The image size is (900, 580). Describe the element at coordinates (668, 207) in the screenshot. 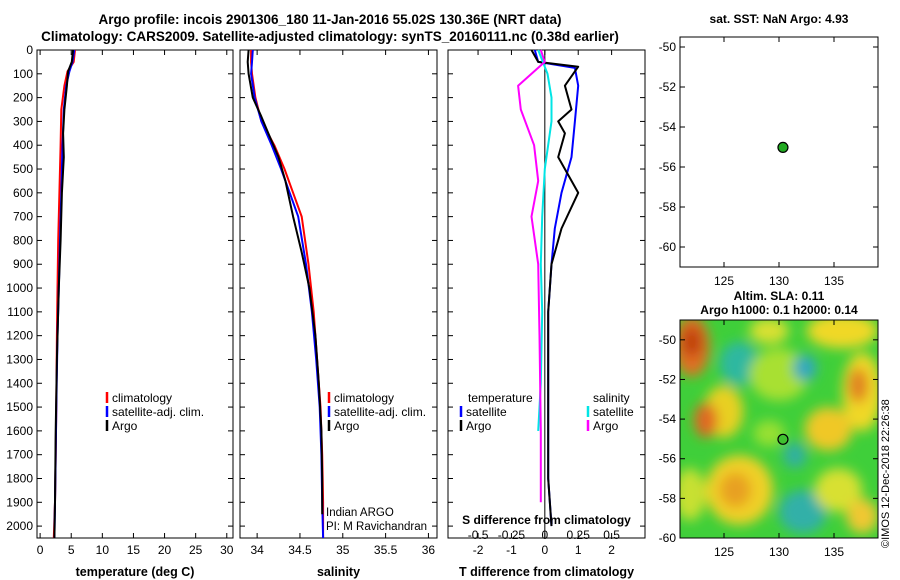

I see `sst-map-ytick--58-label: -58` at that location.